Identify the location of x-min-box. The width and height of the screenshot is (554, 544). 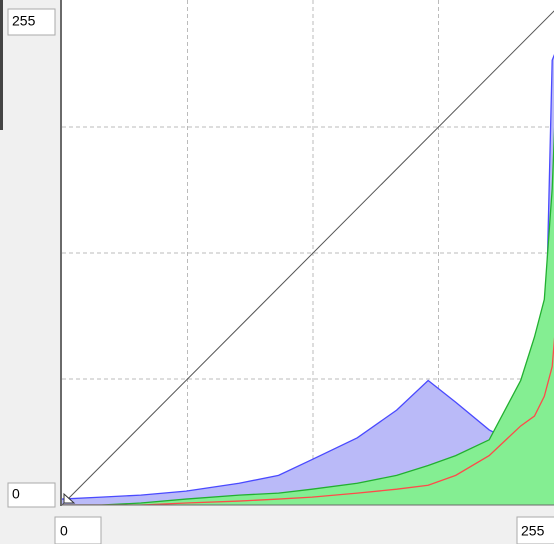
(78, 530).